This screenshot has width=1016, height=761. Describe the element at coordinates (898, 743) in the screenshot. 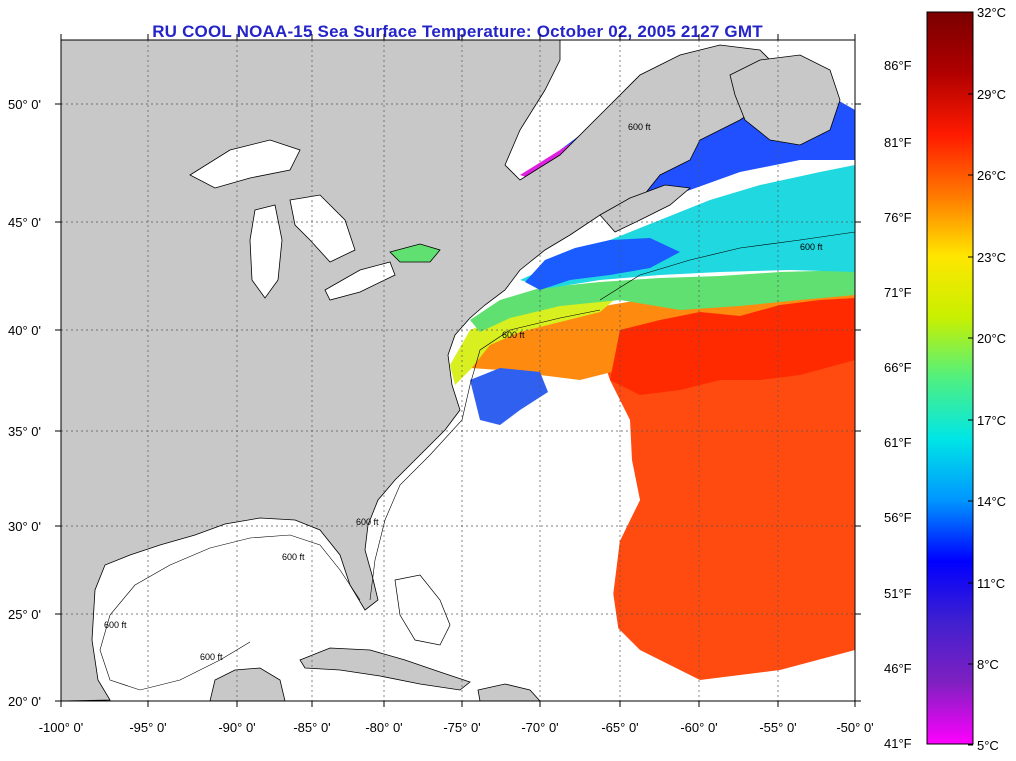

I see `colorbar-f-label: 41°F` at that location.